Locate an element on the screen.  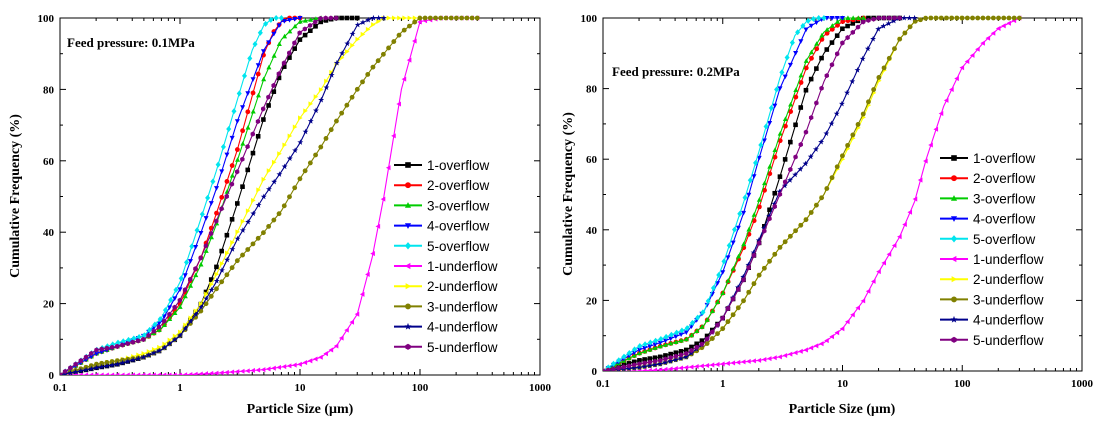
legend-label: 3-underflow is located at coordinates (462, 306).